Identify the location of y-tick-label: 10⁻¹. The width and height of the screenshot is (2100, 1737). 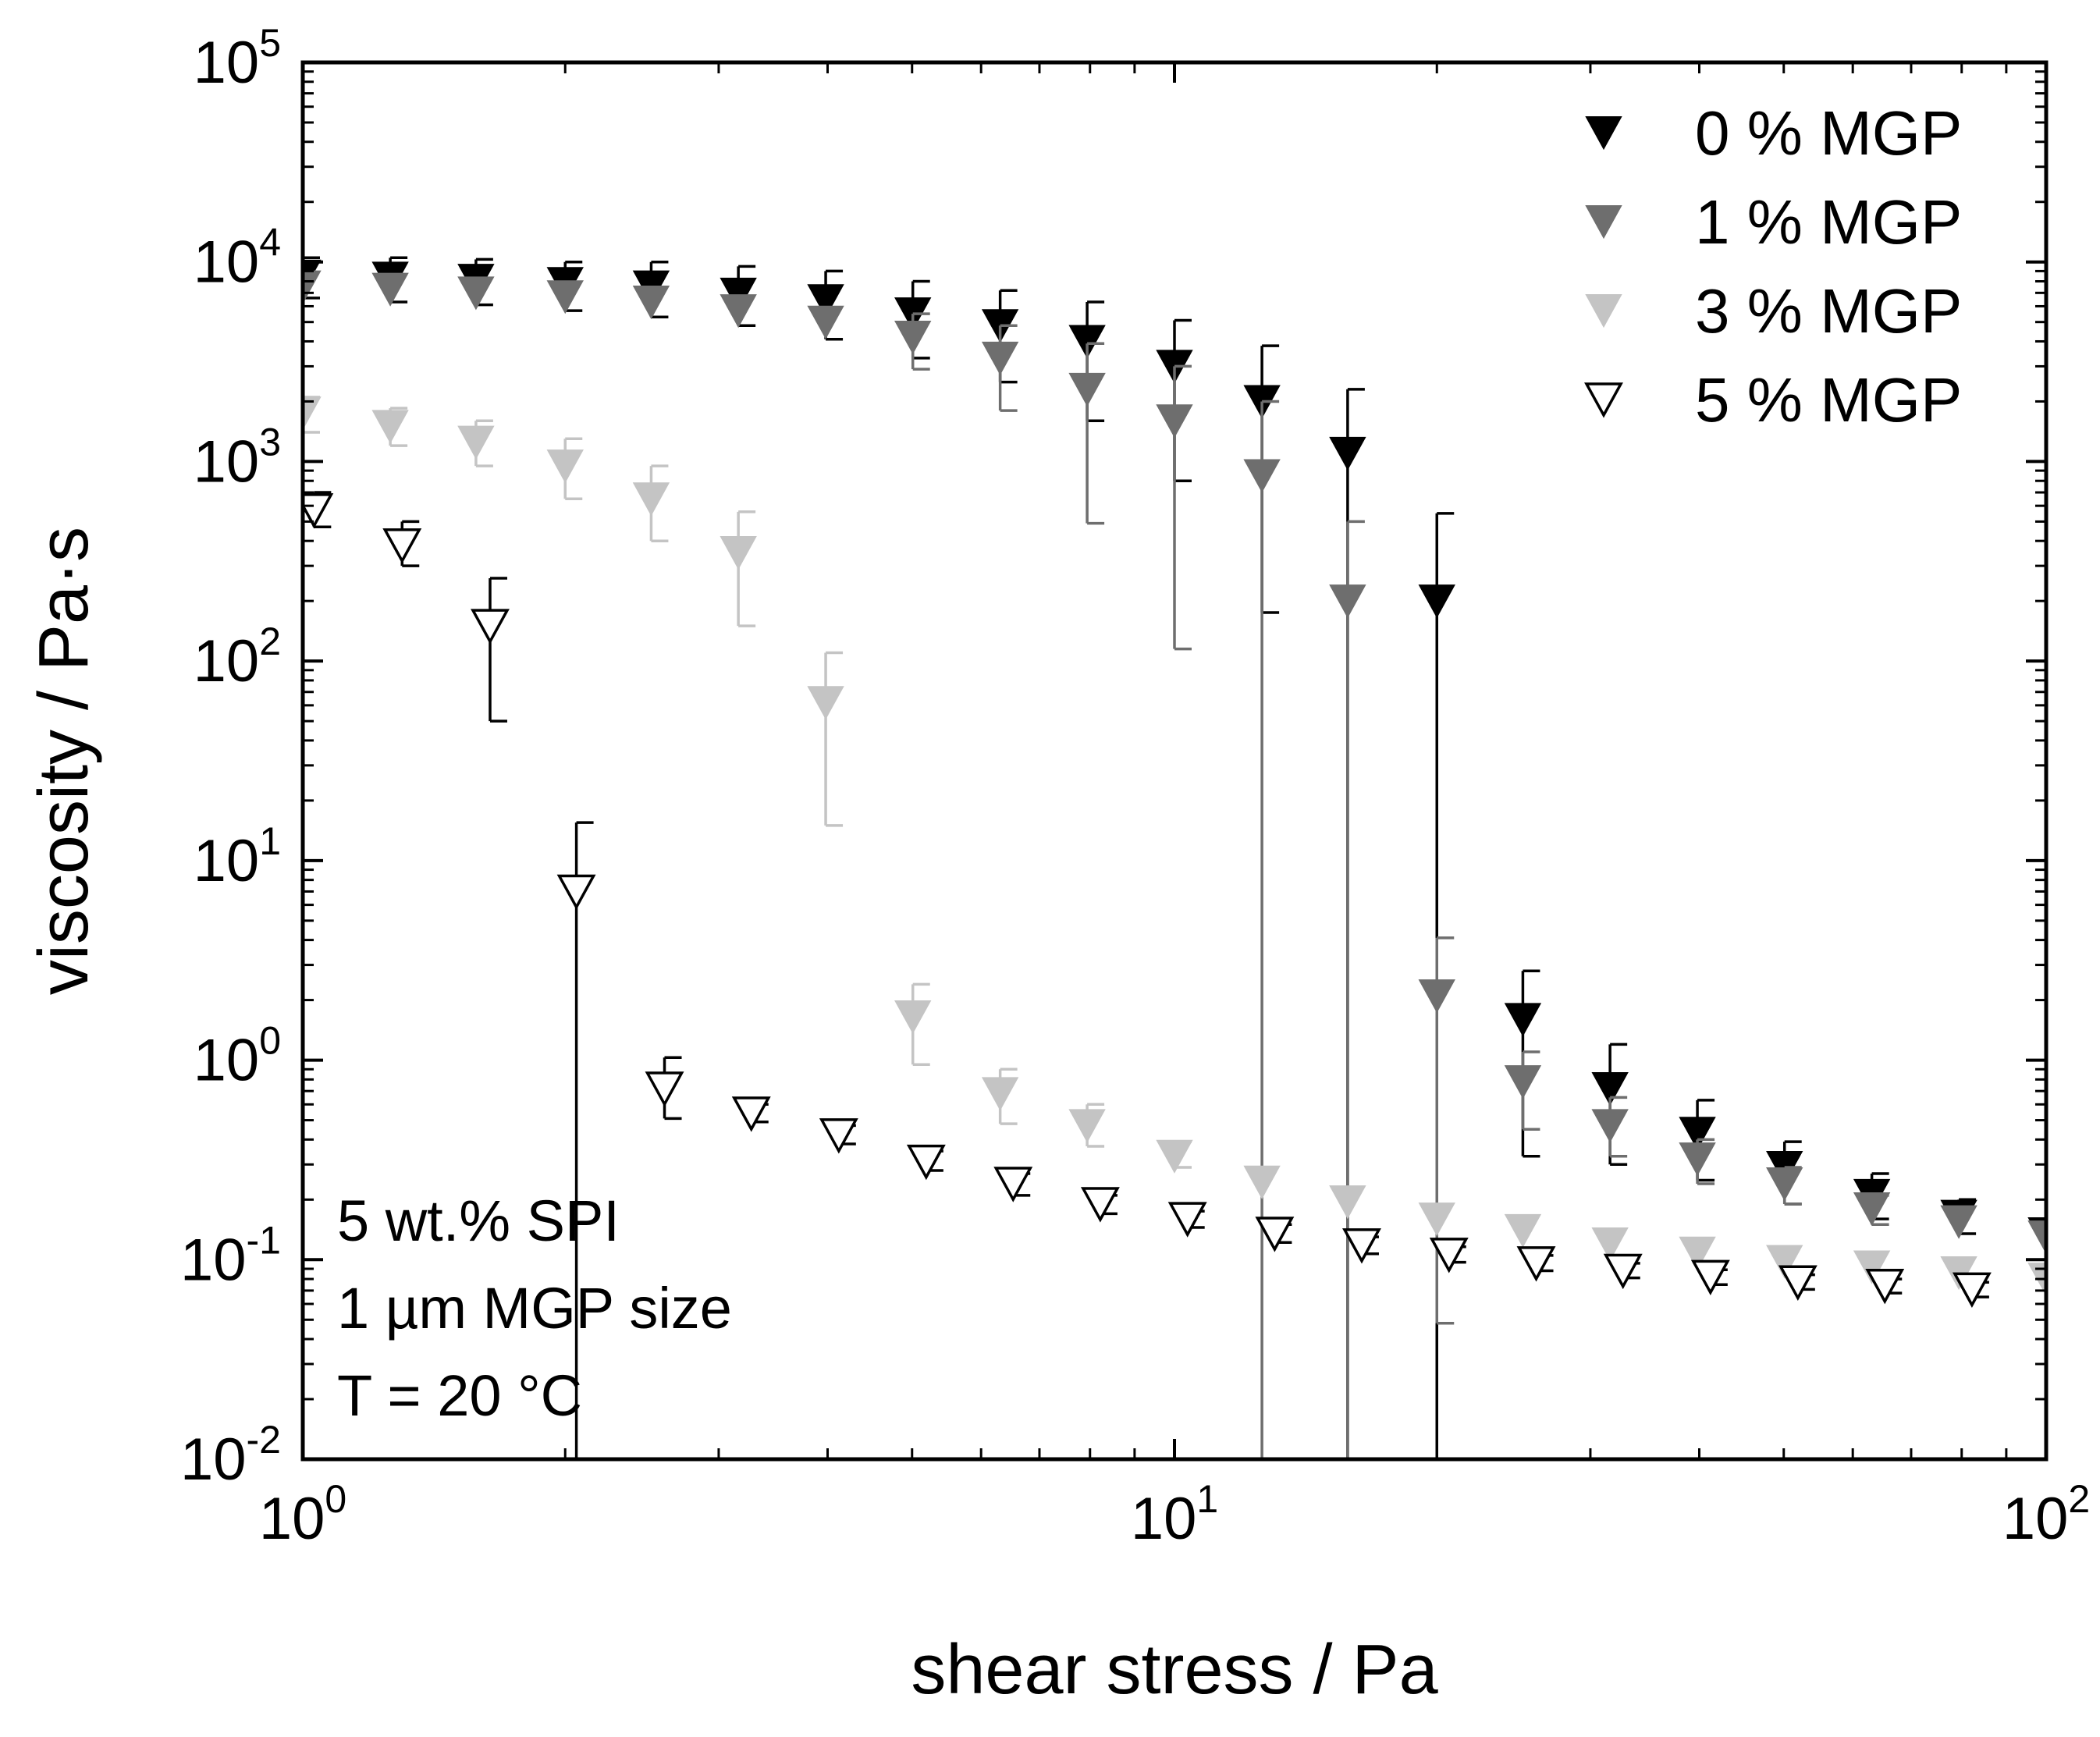
(230, 1255).